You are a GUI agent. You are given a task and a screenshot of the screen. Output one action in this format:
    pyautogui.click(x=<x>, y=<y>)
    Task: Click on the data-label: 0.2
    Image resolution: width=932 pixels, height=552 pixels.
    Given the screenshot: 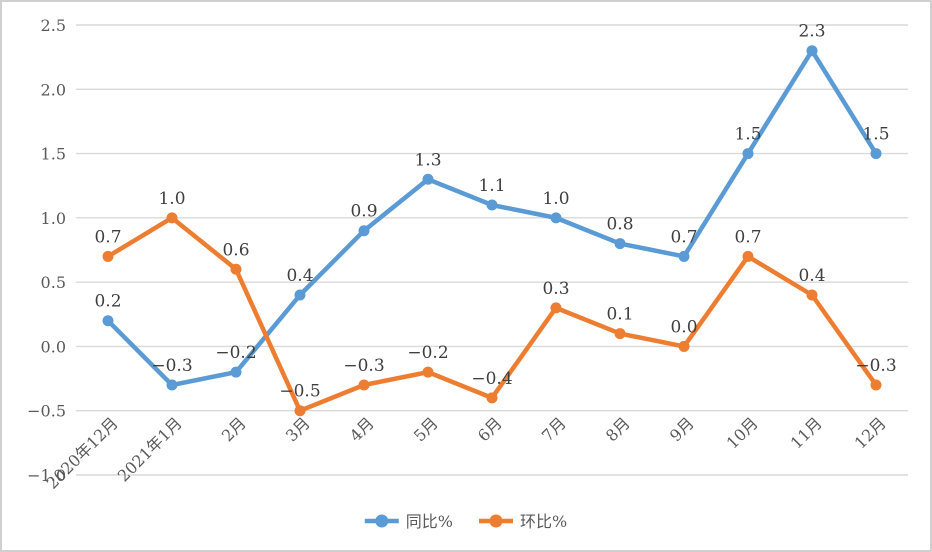 What is the action you would take?
    pyautogui.click(x=107, y=302)
    